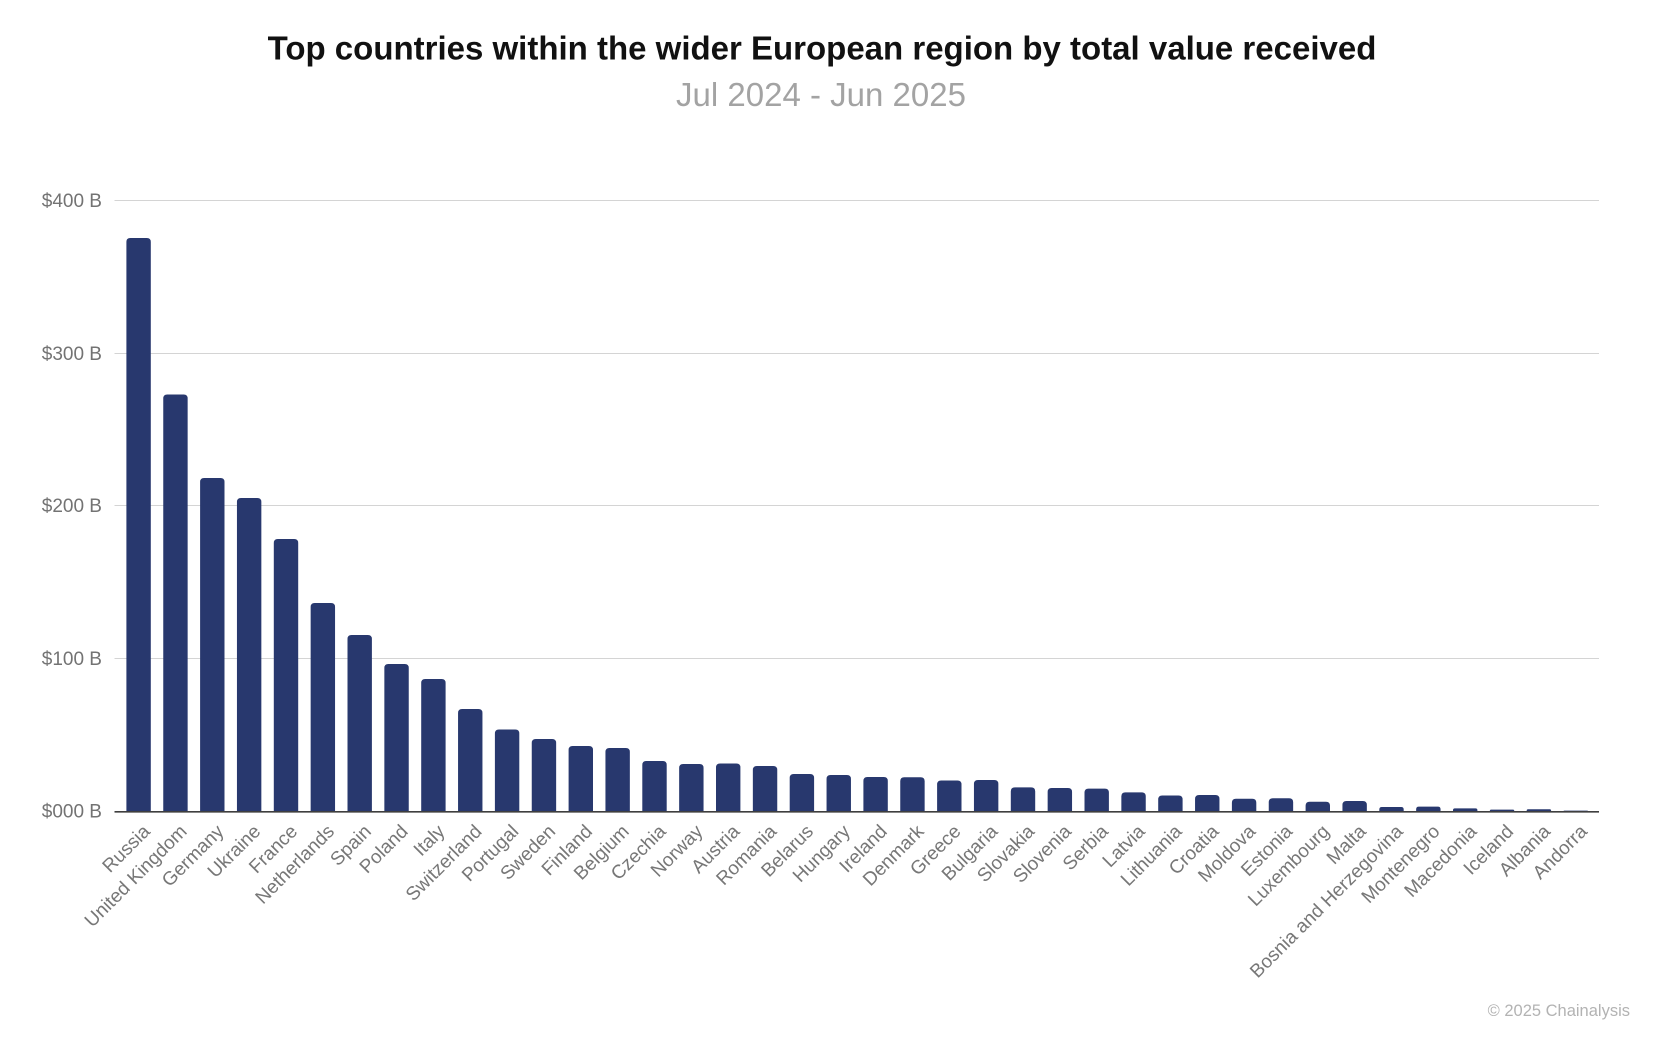 The height and width of the screenshot is (1040, 1658). What do you see at coordinates (72, 506) in the screenshot?
I see `svg-text: $200 B` at bounding box center [72, 506].